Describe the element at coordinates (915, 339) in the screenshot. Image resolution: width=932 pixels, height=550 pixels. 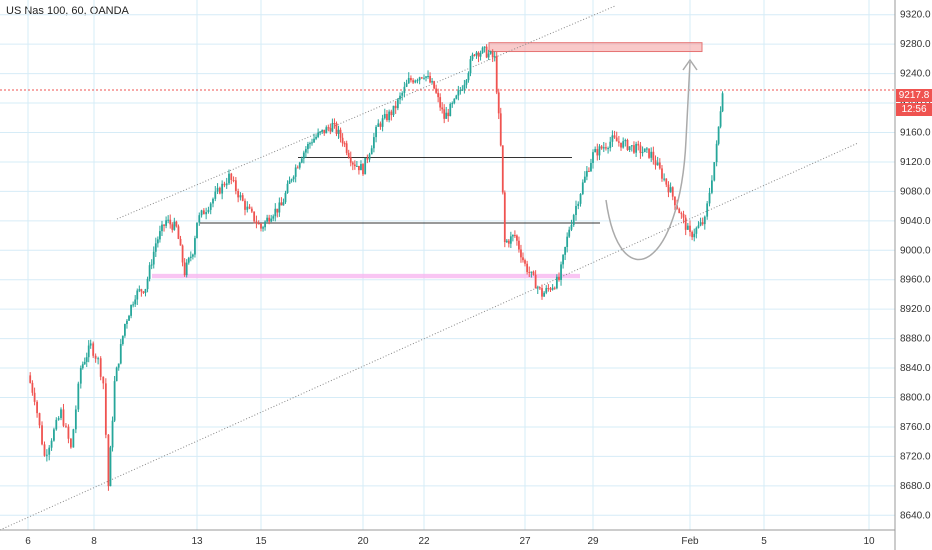
I see `y-tick-label: 8880.0` at that location.